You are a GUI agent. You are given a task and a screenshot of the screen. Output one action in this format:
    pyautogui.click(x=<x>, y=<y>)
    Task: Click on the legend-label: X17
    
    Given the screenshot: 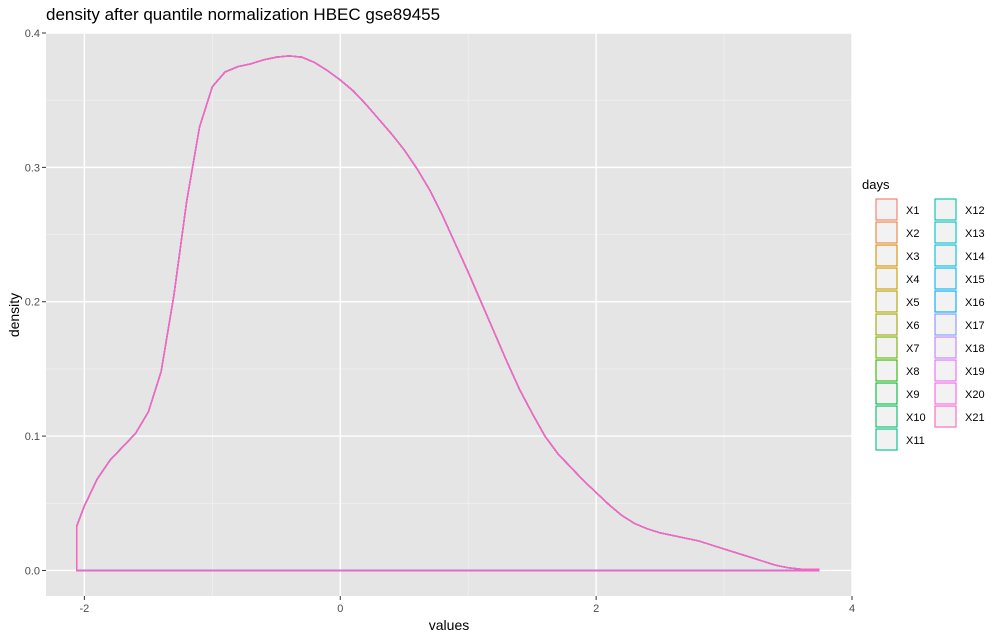 What is the action you would take?
    pyautogui.click(x=975, y=326)
    